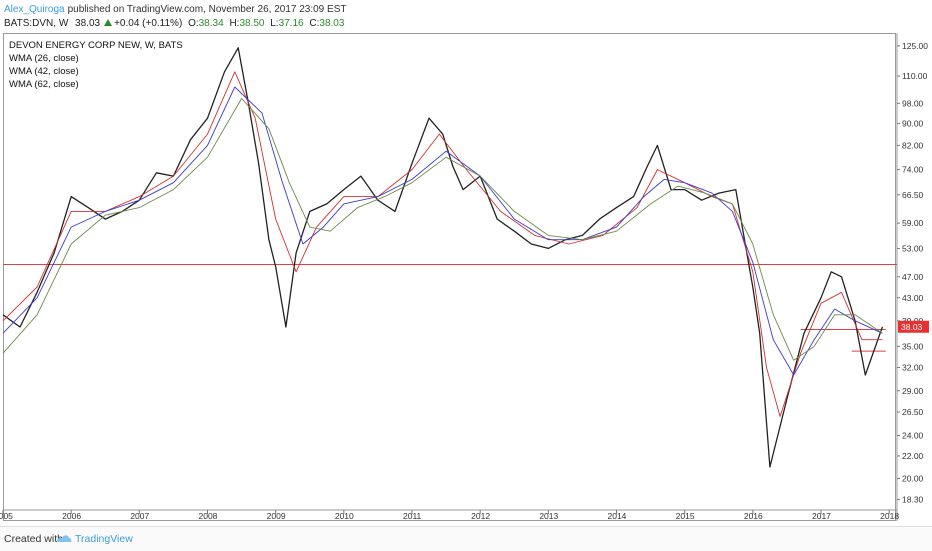  Describe the element at coordinates (913, 195) in the screenshot. I see `y-tick-label: 66.50` at that location.